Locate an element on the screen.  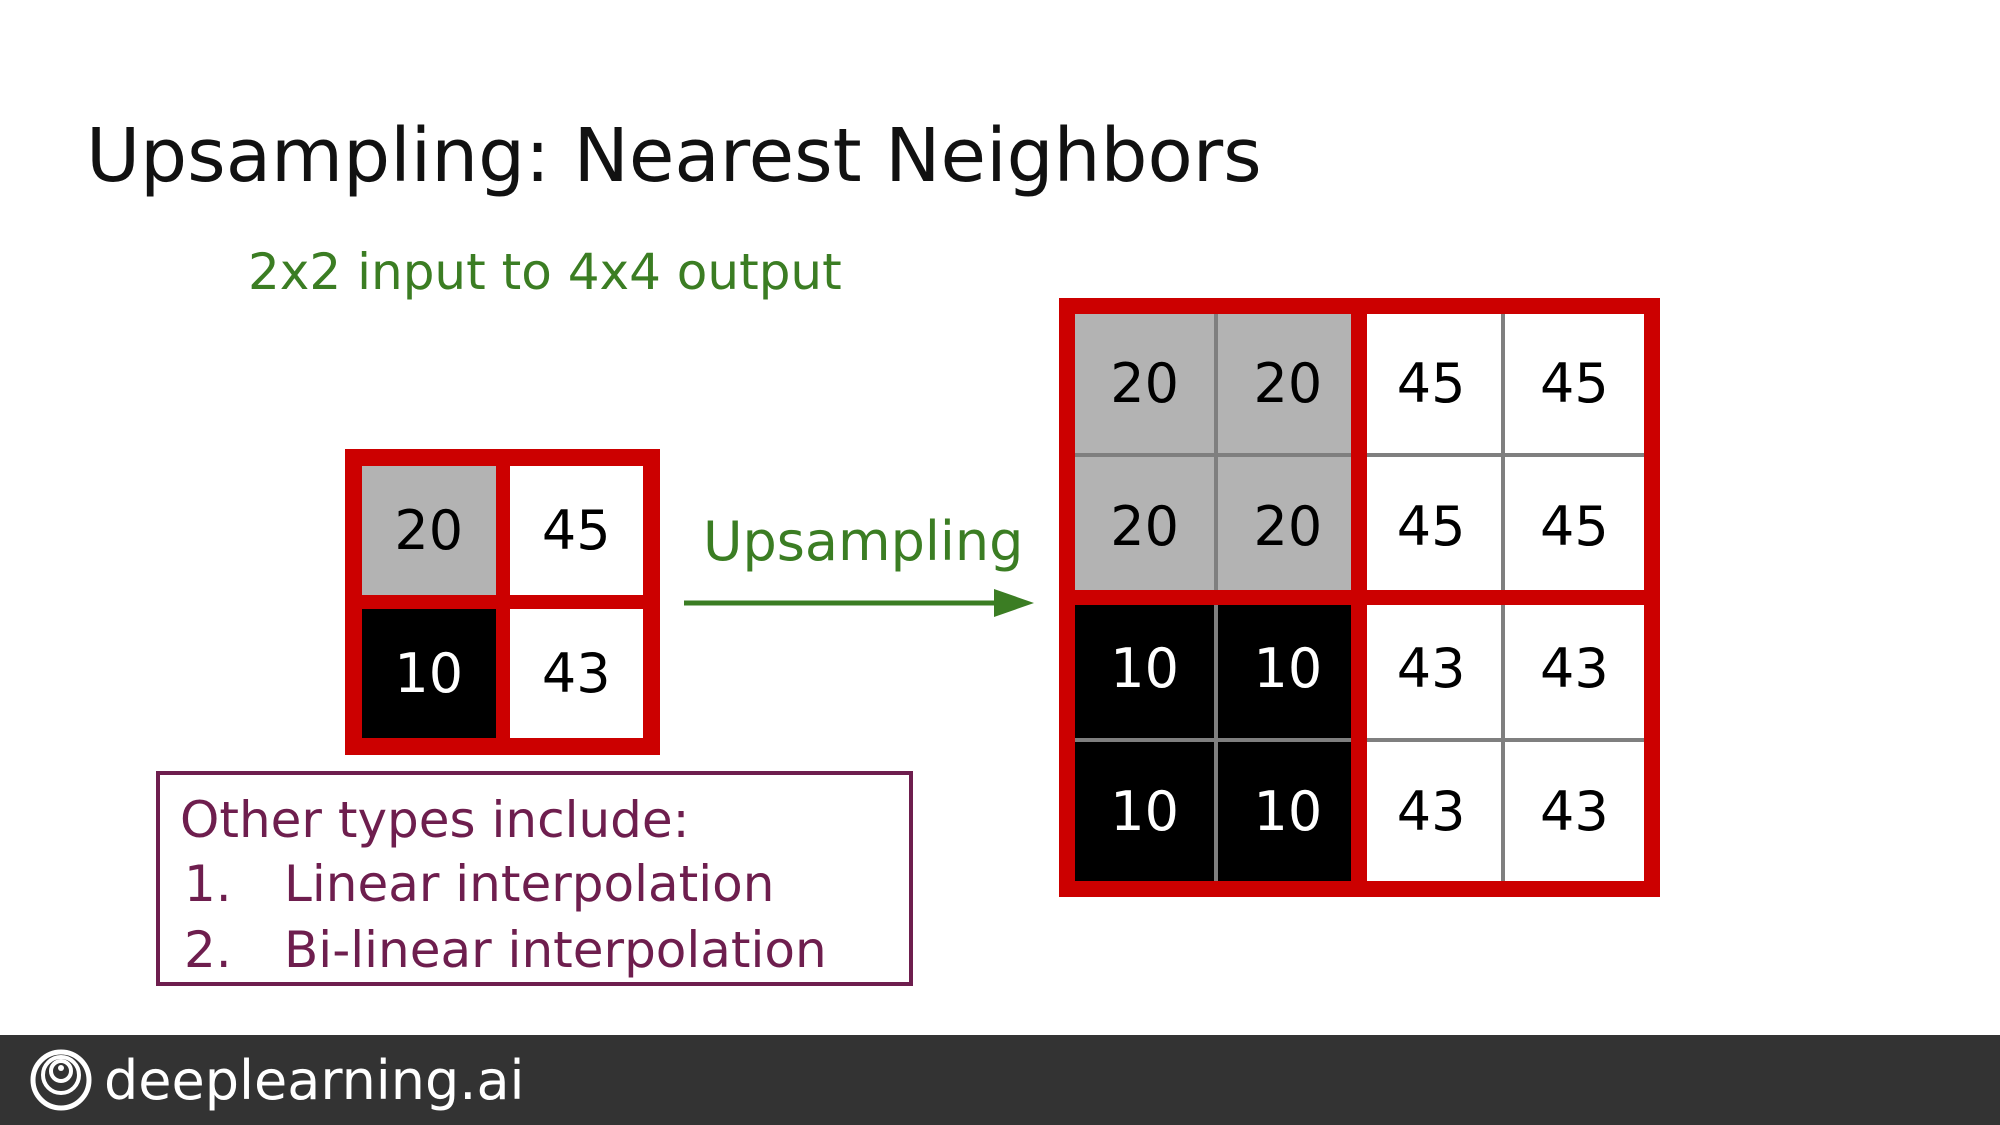
output-cell-r3c4: 43 is located at coordinates (1574, 669).